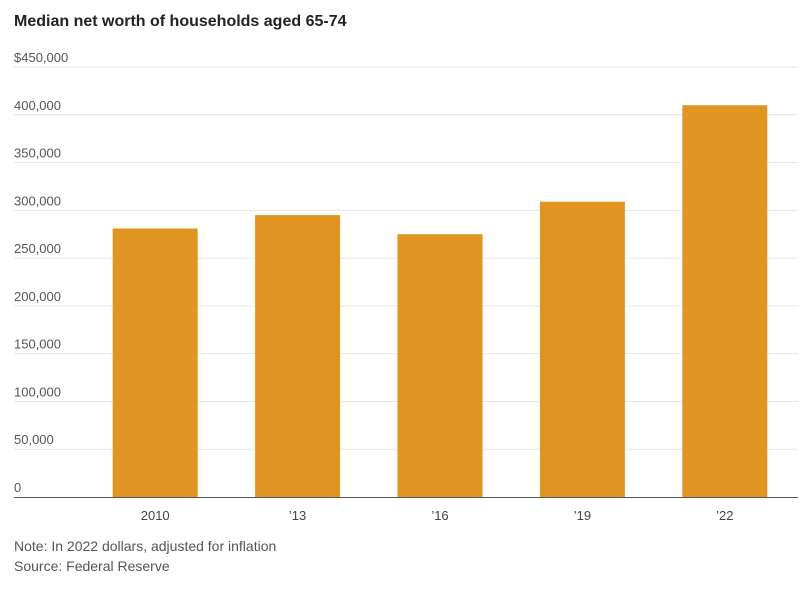  Describe the element at coordinates (37, 344) in the screenshot. I see `y-tick-label: 150,000` at that location.